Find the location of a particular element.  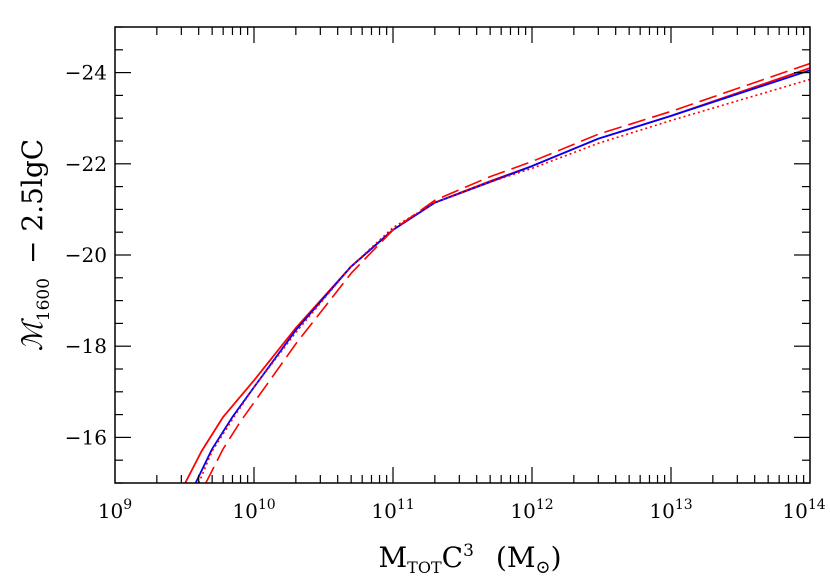

y-tick-label: −24 is located at coordinates (86, 73).